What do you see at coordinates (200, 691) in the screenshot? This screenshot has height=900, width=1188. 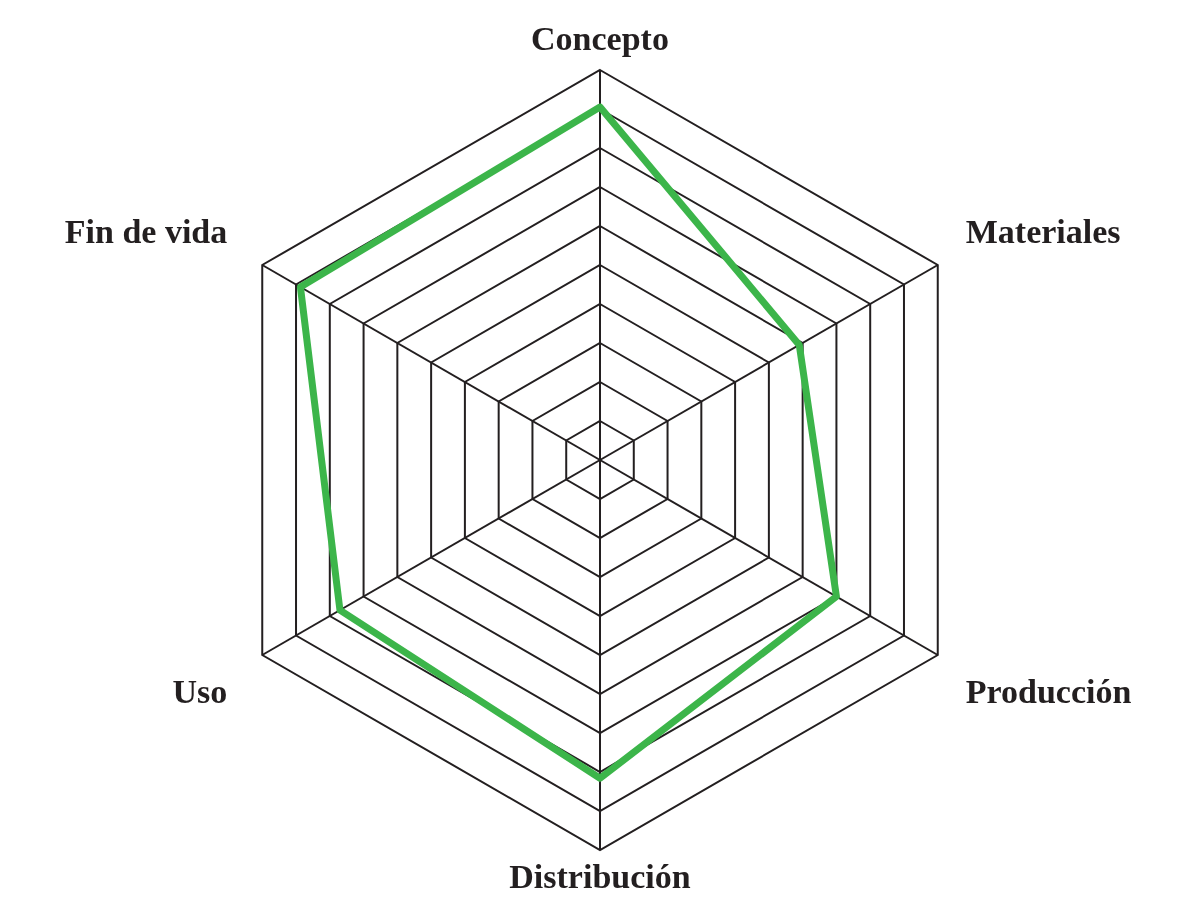 I see `spoke-label: Uso` at bounding box center [200, 691].